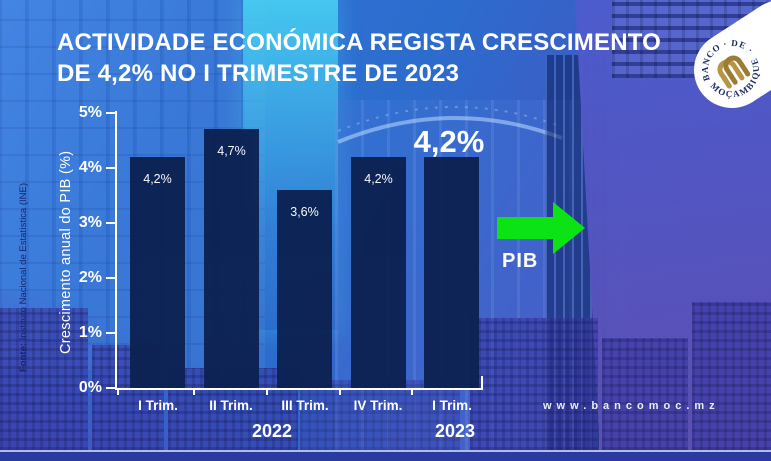 This screenshot has height=461, width=771. Describe the element at coordinates (304, 212) in the screenshot. I see `bar-value-label: 3,6%` at that location.